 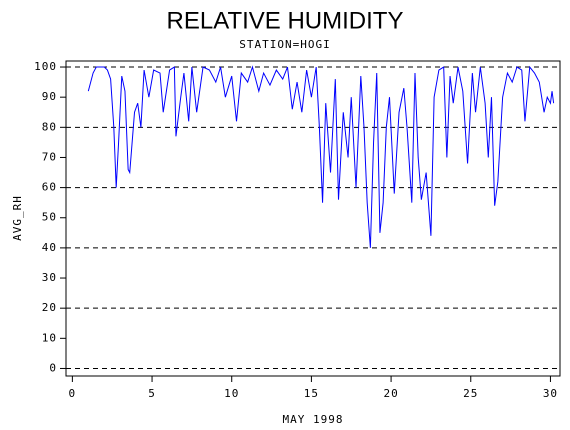 I want to click on y-tick-label: 70, so click(x=49, y=156).